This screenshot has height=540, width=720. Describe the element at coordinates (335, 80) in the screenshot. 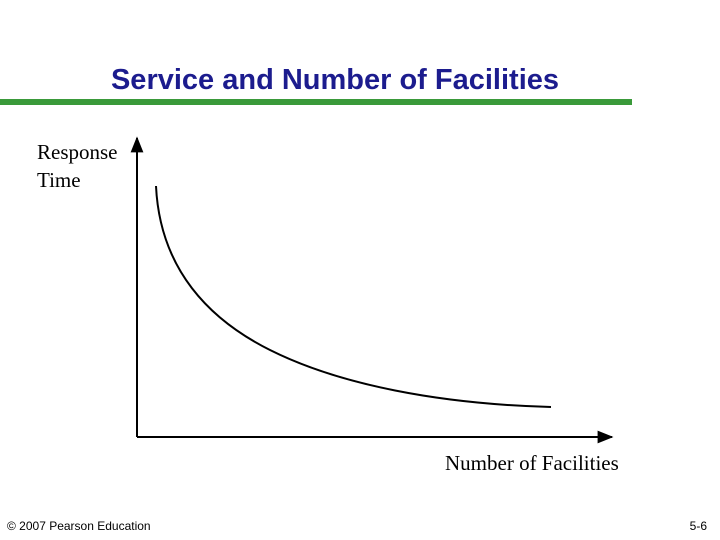

I see `slide-title: Service and Number of Facilities` at that location.